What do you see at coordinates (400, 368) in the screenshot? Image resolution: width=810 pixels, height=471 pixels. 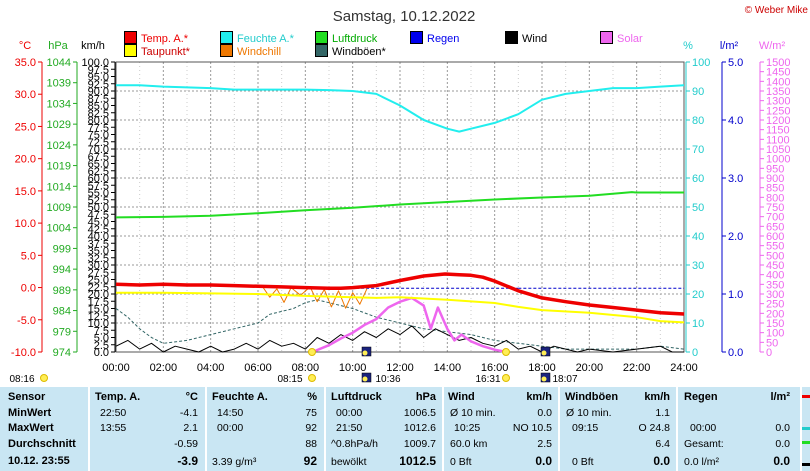 I see `x-tick-label: 12:00` at bounding box center [400, 368].